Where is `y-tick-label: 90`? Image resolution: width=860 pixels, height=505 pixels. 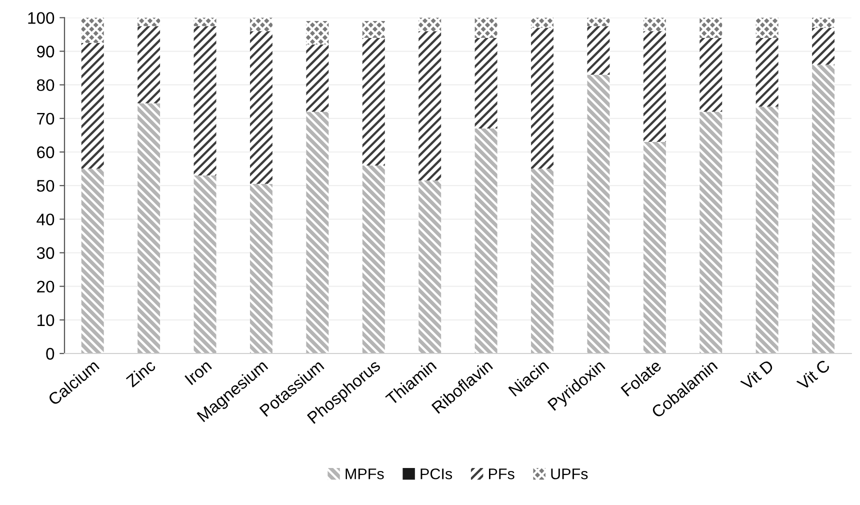
y-tick-label: 90 is located at coordinates (45, 52).